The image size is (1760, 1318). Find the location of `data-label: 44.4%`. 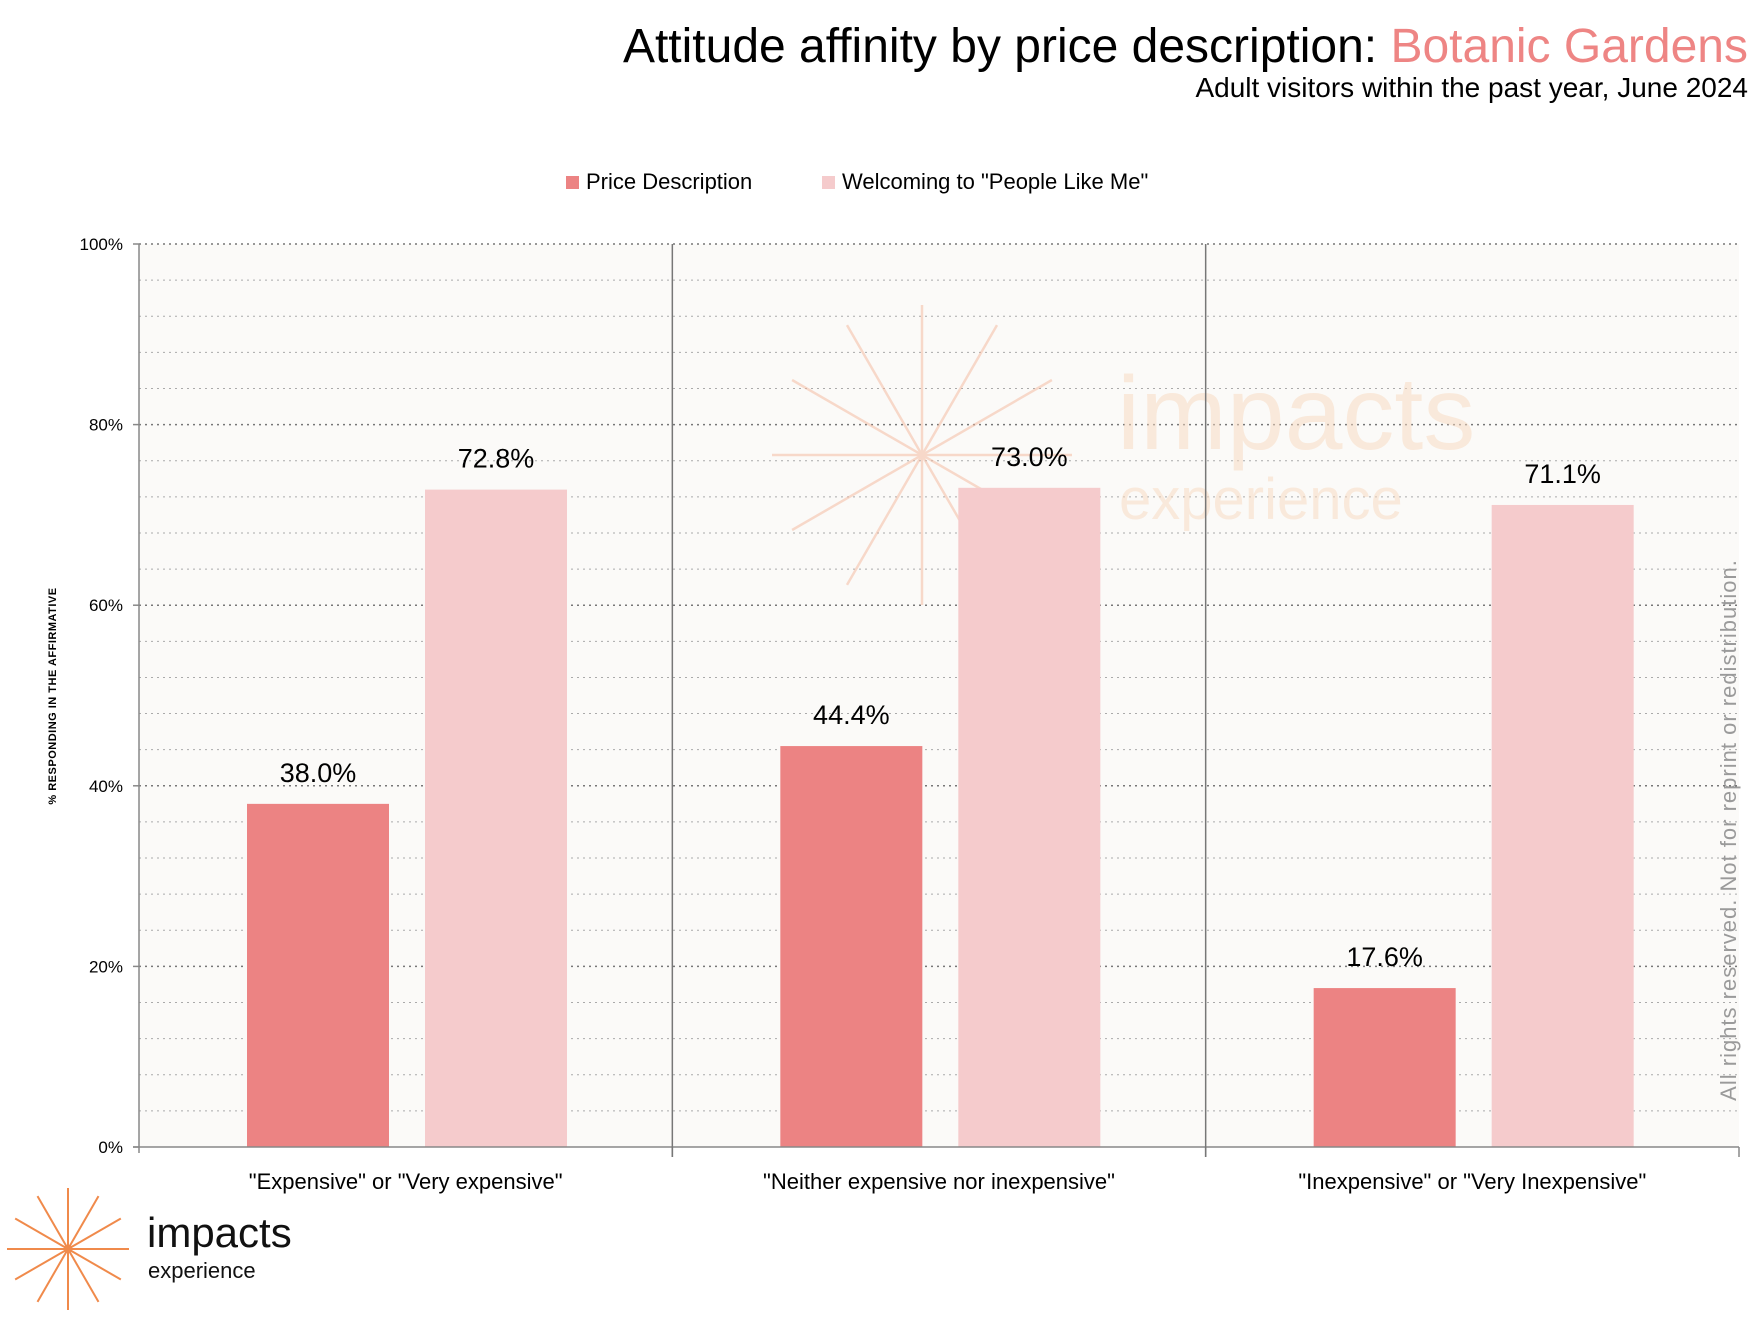

data-label: 44.4% is located at coordinates (851, 715).